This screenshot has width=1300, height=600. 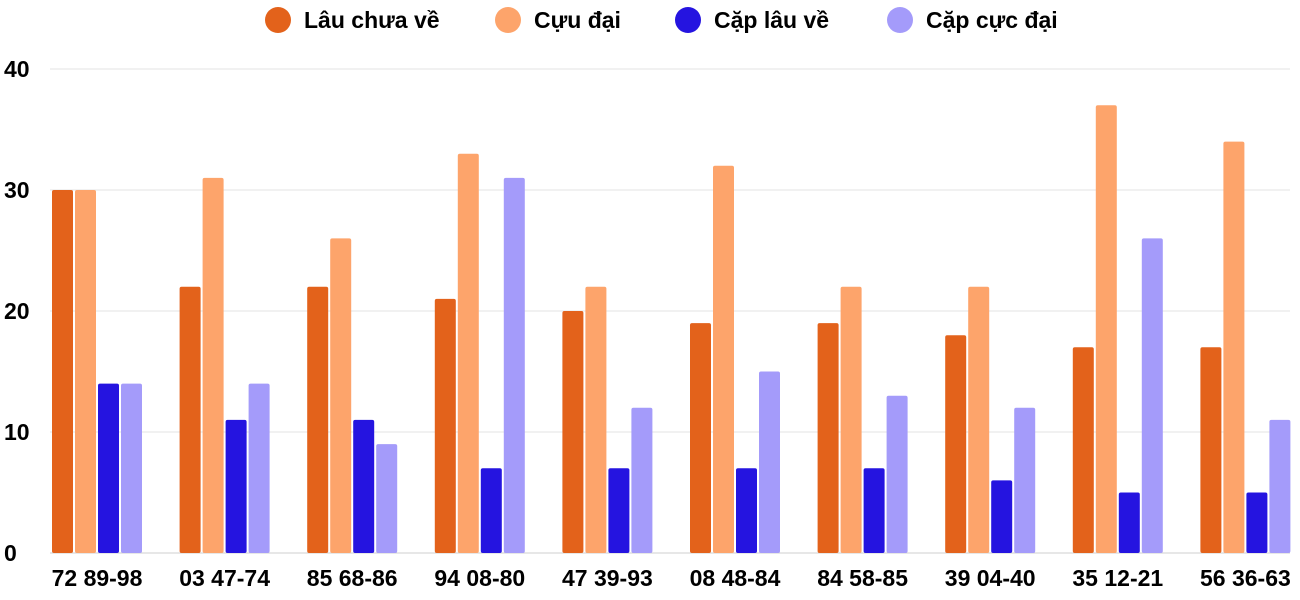 What do you see at coordinates (17, 432) in the screenshot?
I see `y-tick-label: 10` at bounding box center [17, 432].